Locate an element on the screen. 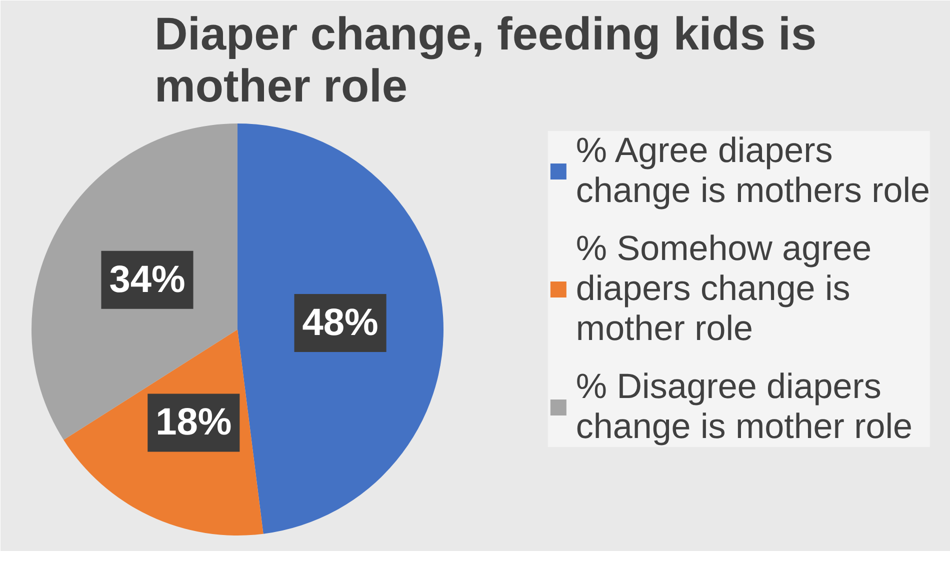  chart-title: Diaper change, feeding kids is mother role is located at coordinates (485, 60).